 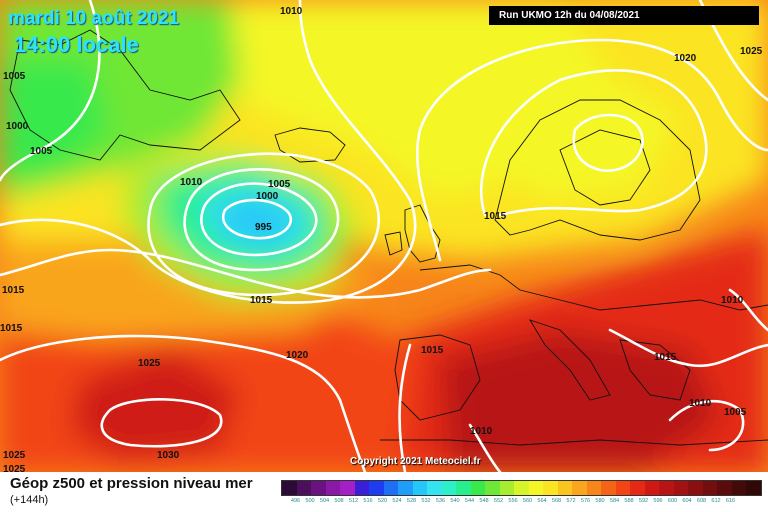 What do you see at coordinates (29, 500) in the screenshot?
I see `lead-time: (+144h)` at bounding box center [29, 500].